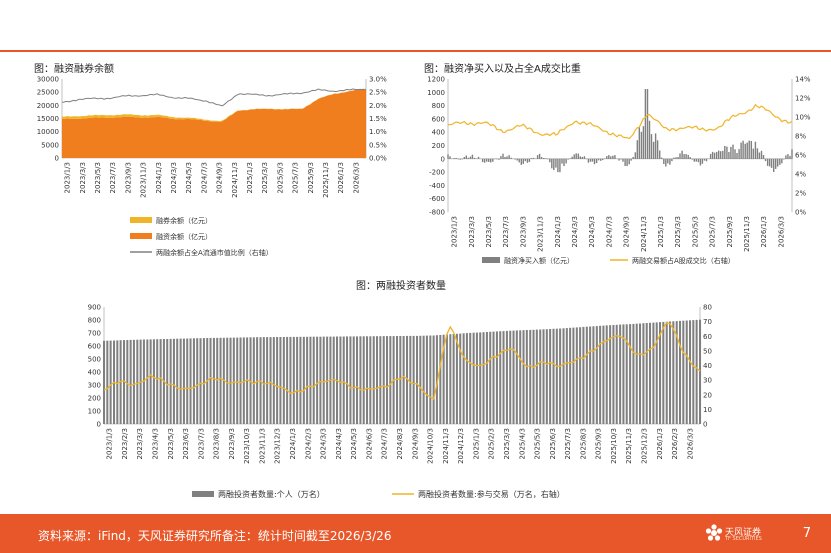 The height and width of the screenshot is (553, 831). I want to click on x-tick-label: 2024/2/3, so click(308, 443).